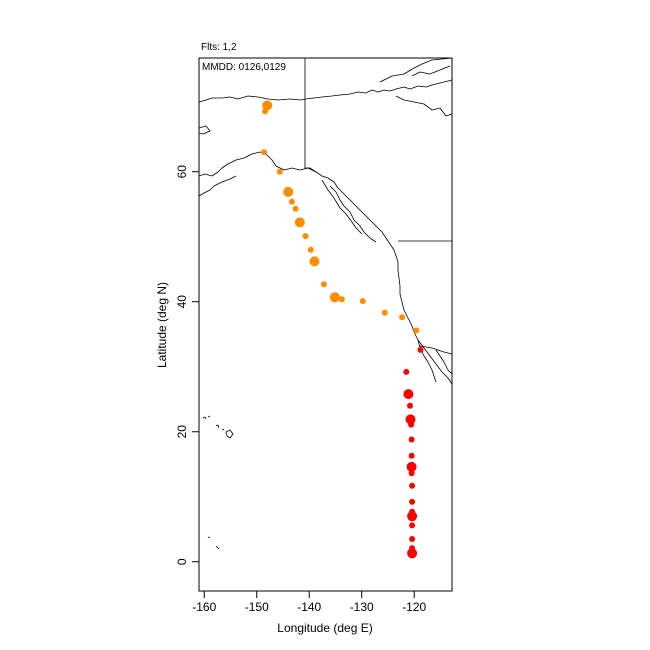  I want to click on y-tick-label: 0, so click(182, 561).